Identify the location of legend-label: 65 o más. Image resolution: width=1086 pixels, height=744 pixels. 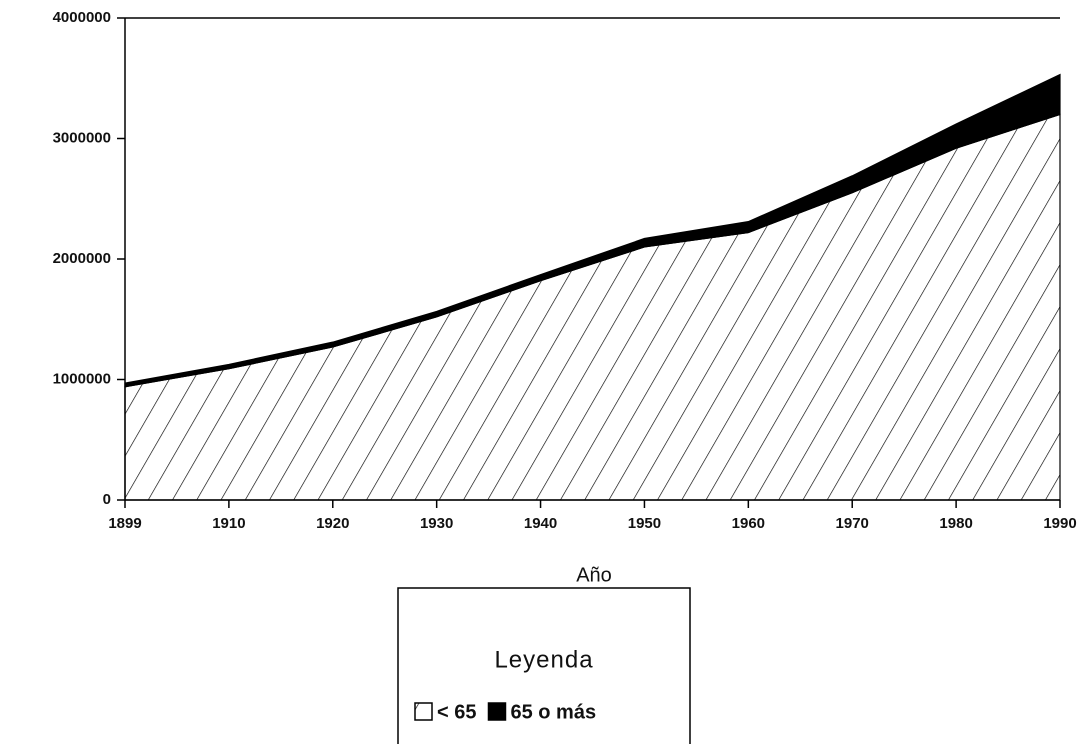
(553, 712).